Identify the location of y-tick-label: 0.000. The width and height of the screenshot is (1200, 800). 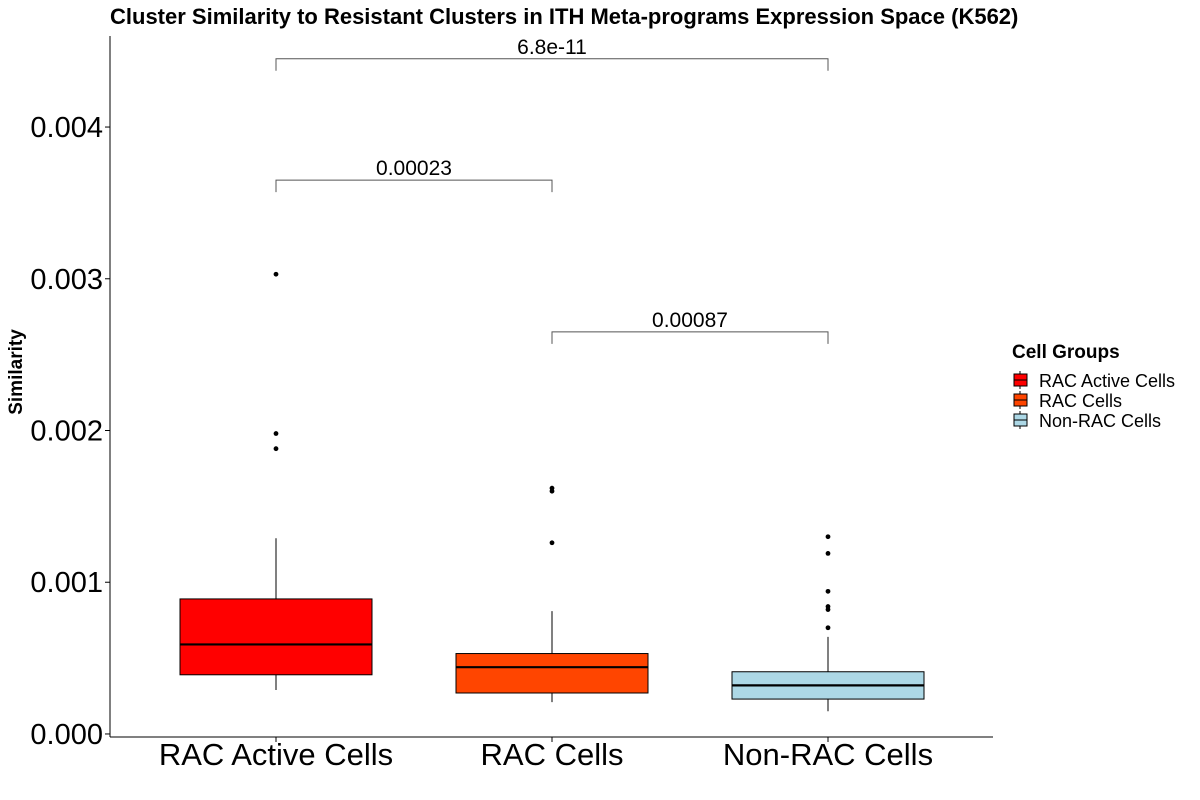
(66, 735).